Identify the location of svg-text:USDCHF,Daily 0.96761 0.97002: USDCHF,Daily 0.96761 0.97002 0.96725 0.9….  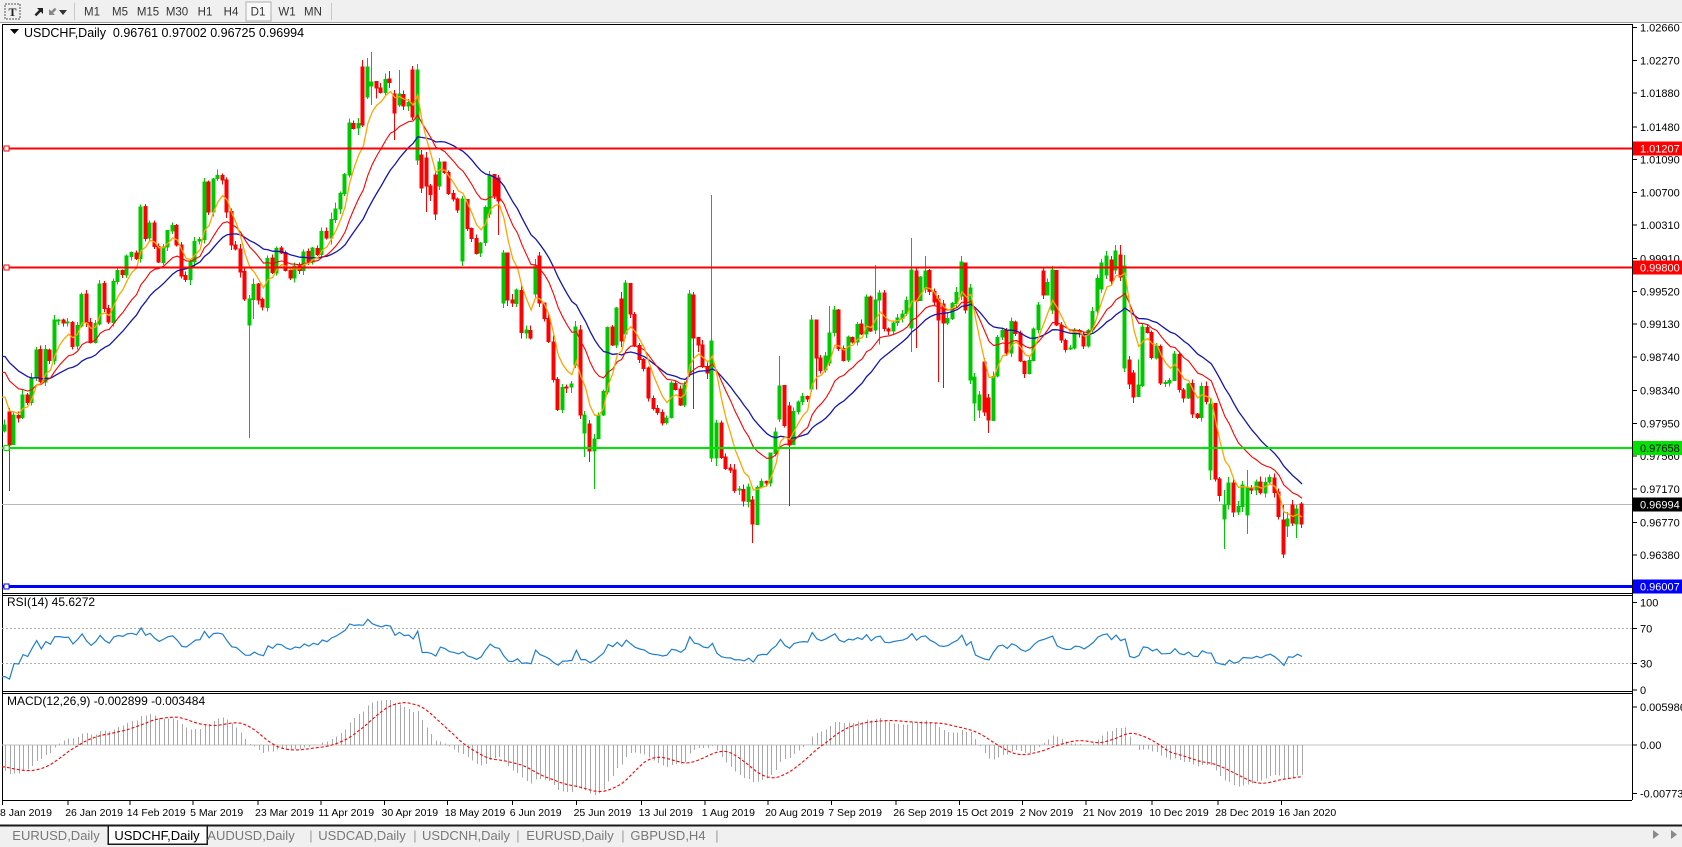
(164, 33).